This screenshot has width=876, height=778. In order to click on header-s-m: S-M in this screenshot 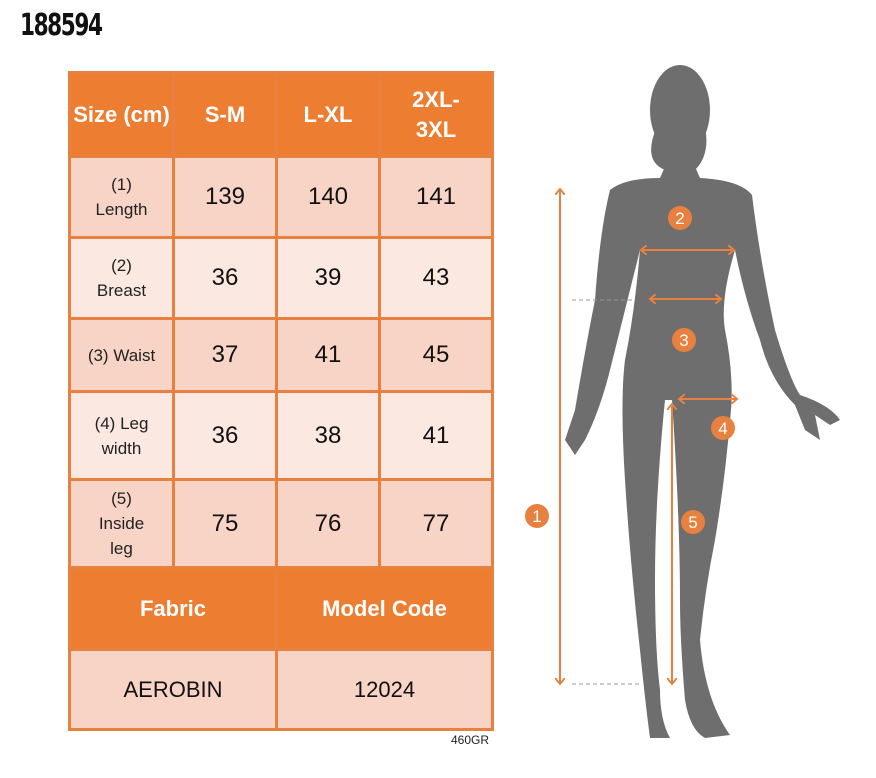, I will do `click(225, 114)`.